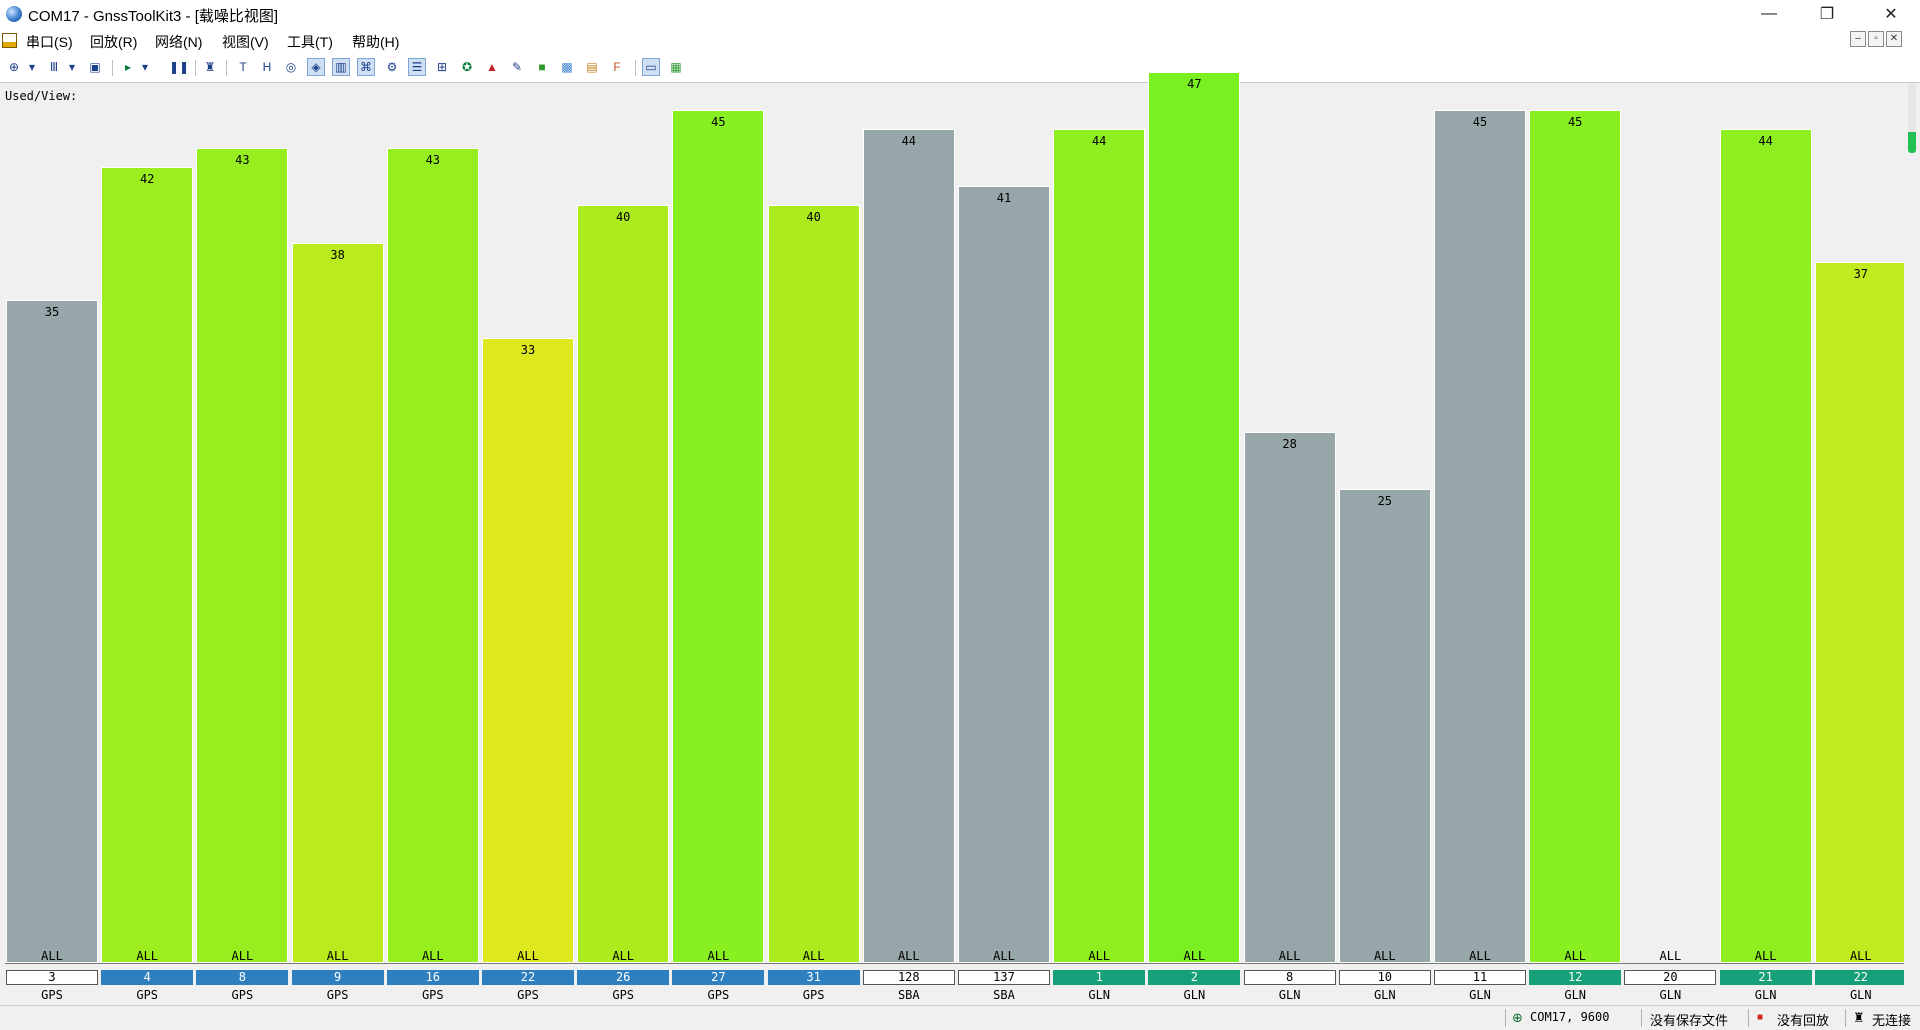 This screenshot has width=1920, height=1030. I want to click on close-button: ✕, so click(1891, 14).